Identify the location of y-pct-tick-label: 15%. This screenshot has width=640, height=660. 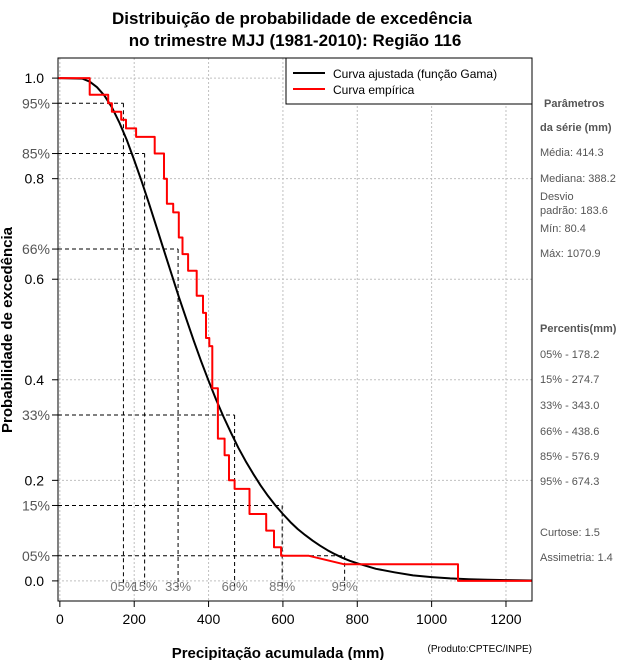
(36, 505).